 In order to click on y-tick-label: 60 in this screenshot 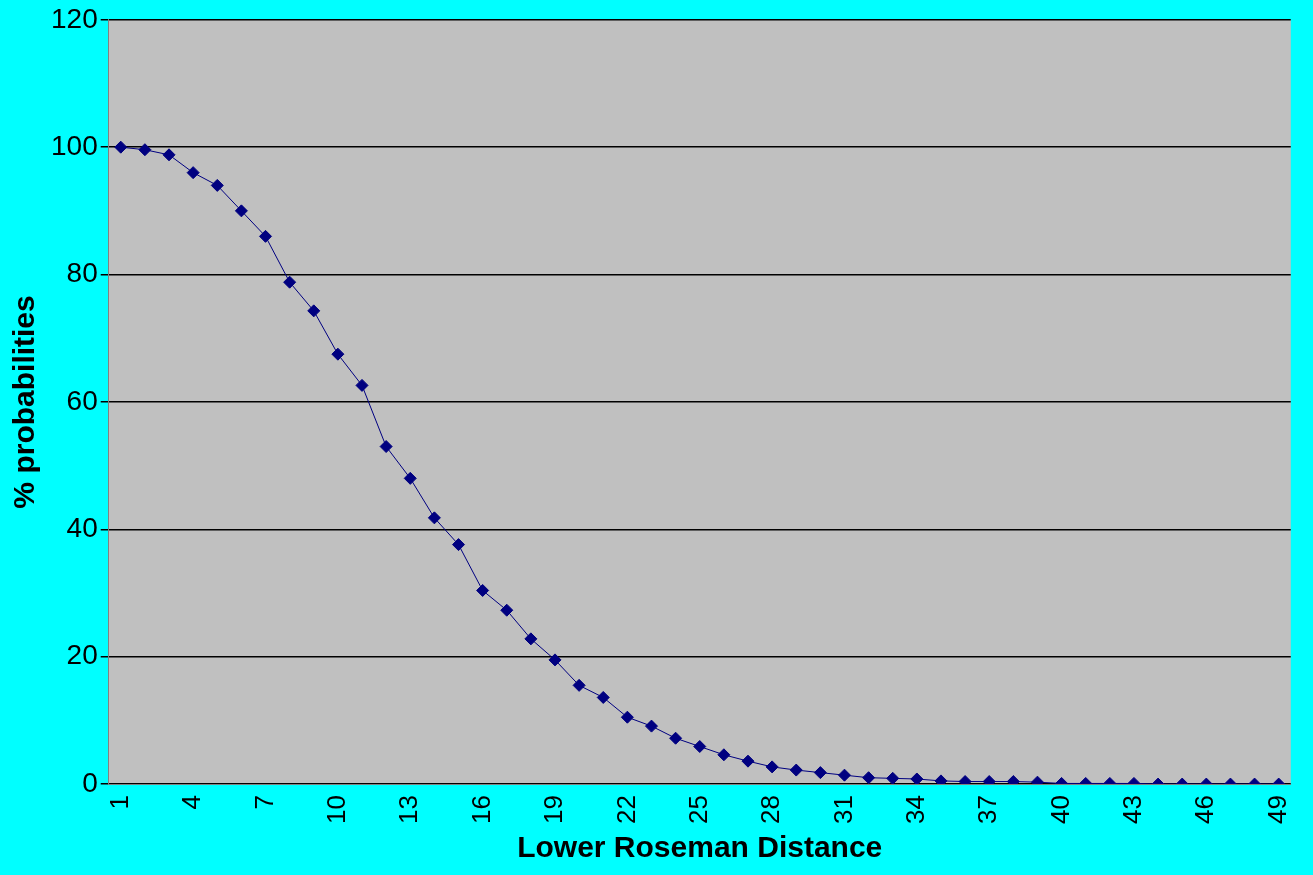, I will do `click(82, 400)`.